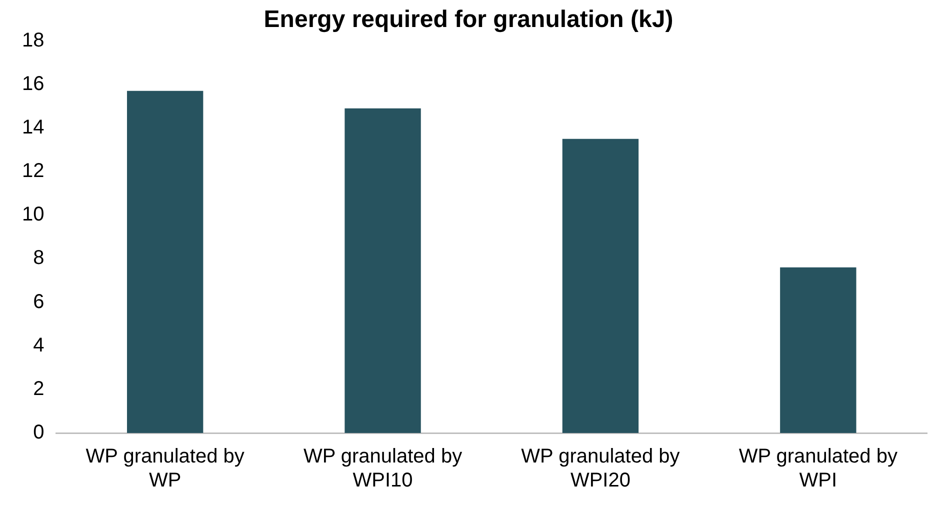 The image size is (937, 509). I want to click on y-tick-label: 18, so click(33, 40).